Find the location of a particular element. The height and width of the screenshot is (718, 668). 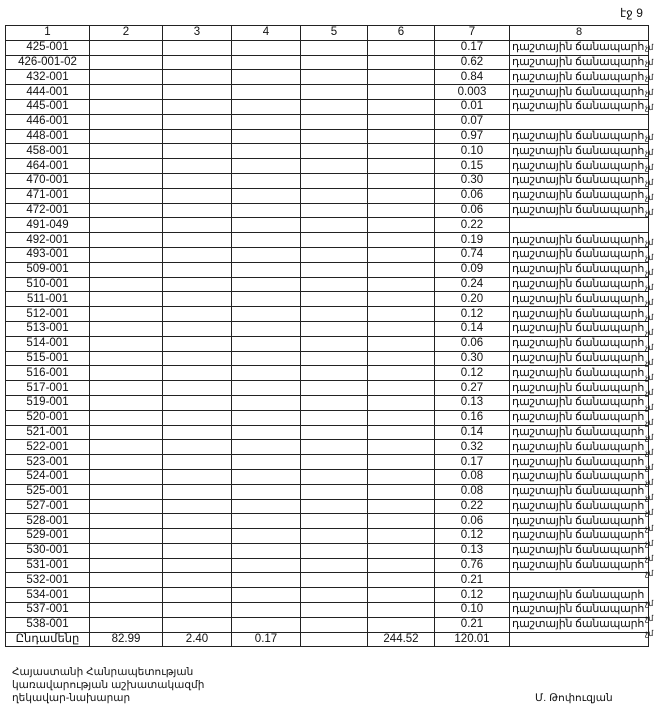

area-cell: 0.30 is located at coordinates (472, 180).